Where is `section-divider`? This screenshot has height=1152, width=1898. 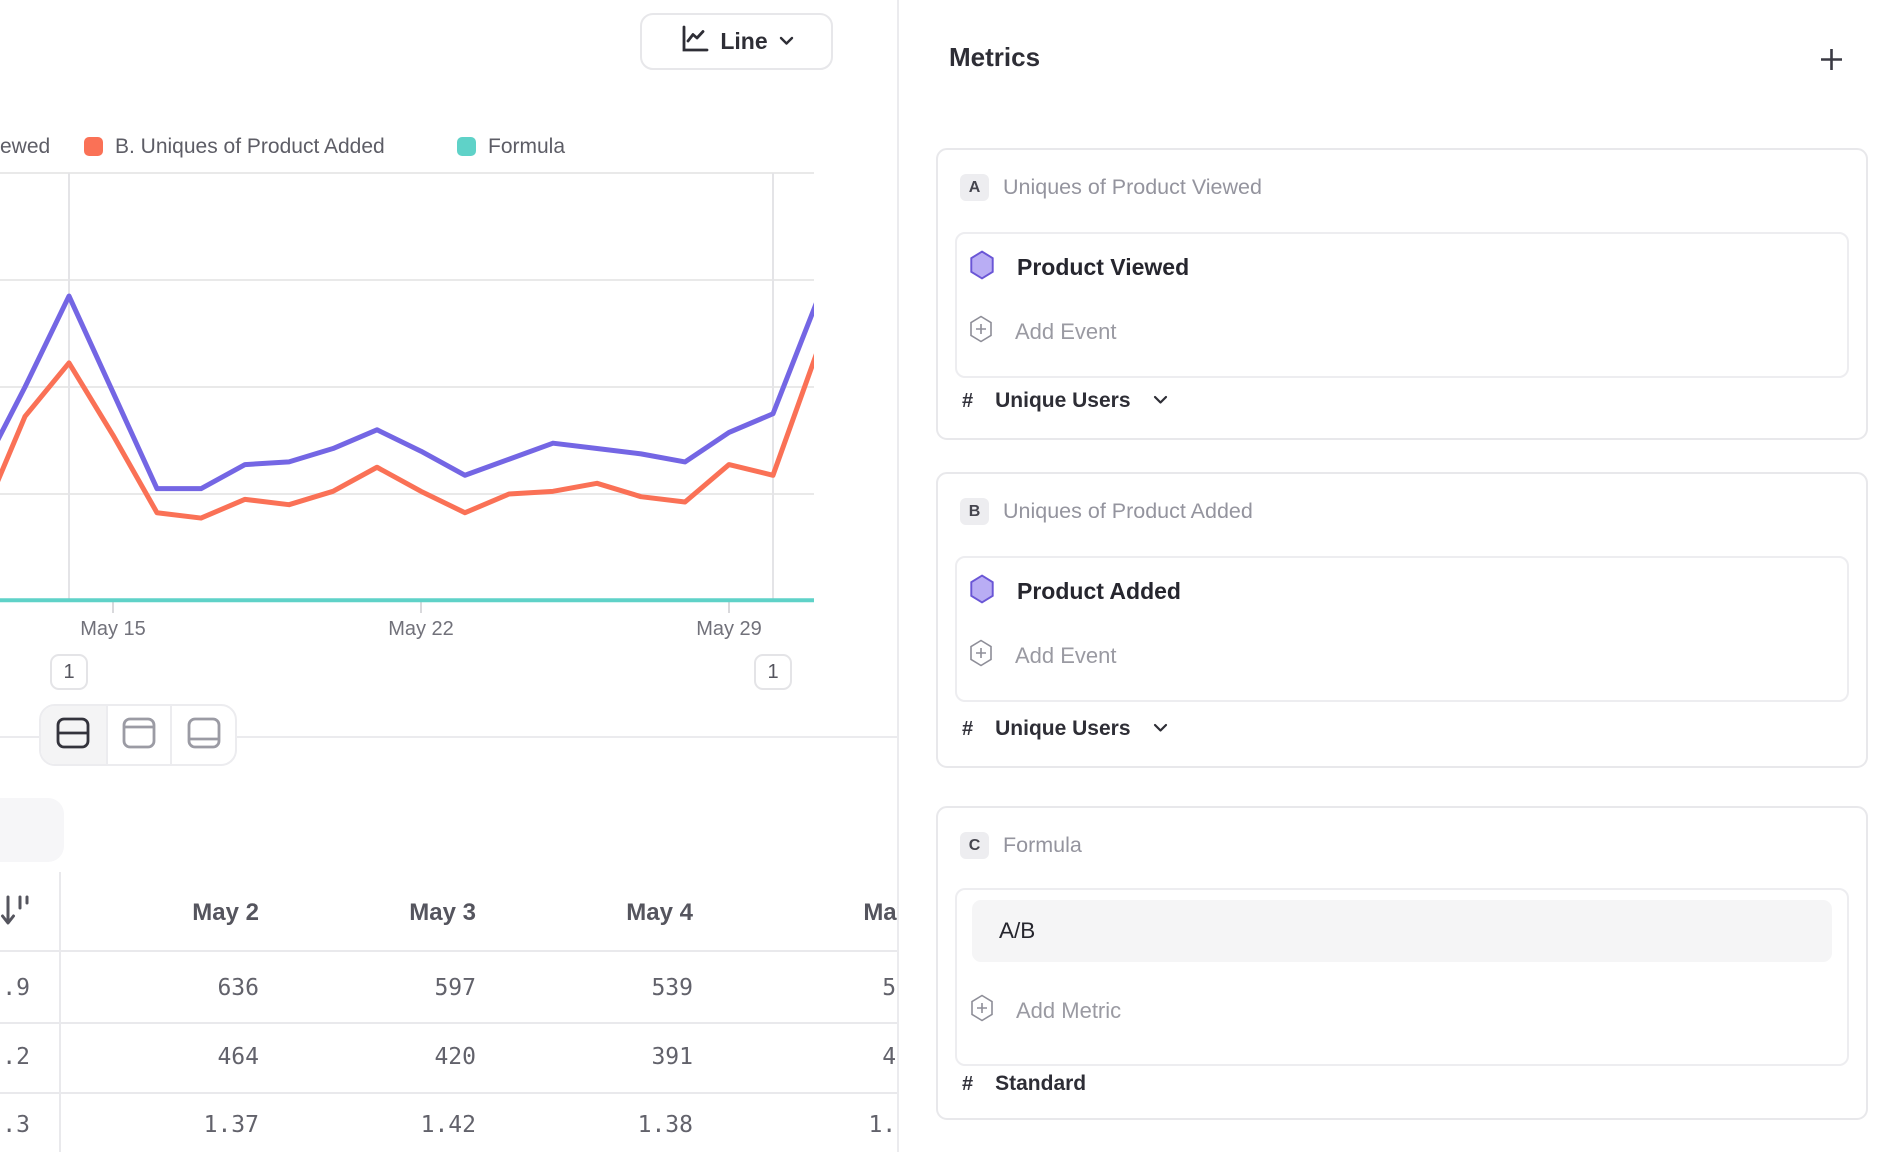
section-divider is located at coordinates (448, 737).